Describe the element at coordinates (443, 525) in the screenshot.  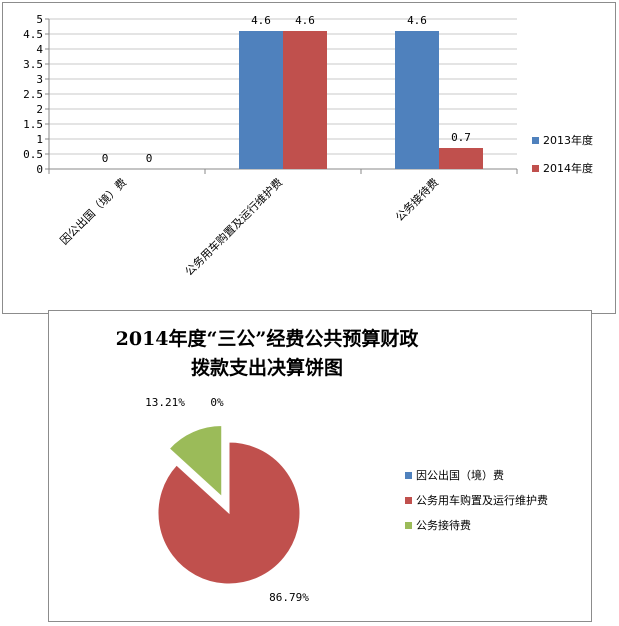
I see `legend-label: 公务接待费` at that location.